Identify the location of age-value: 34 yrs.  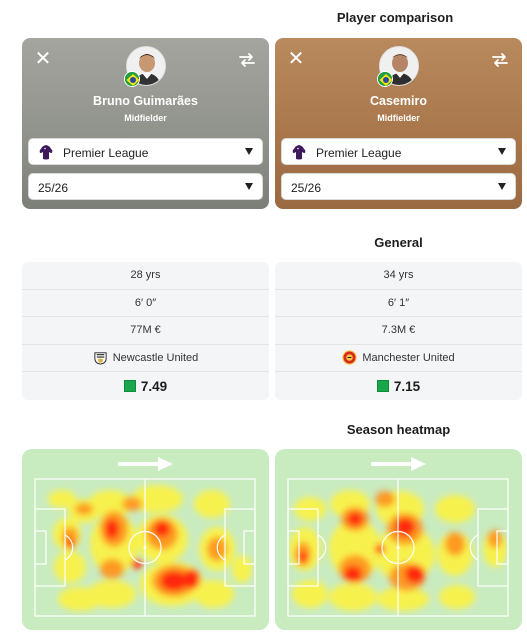
(398, 275).